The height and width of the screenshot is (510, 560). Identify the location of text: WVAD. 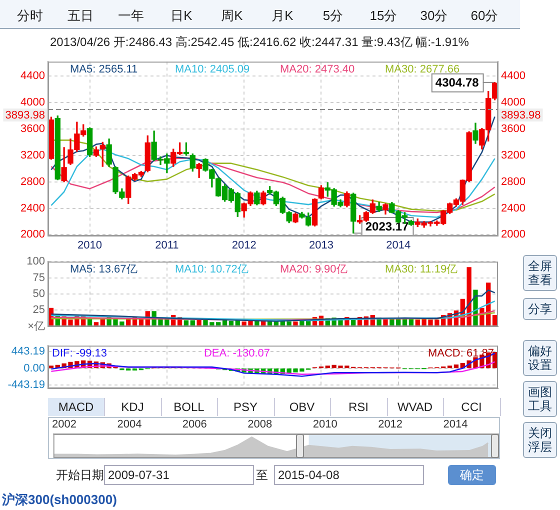
(415, 407).